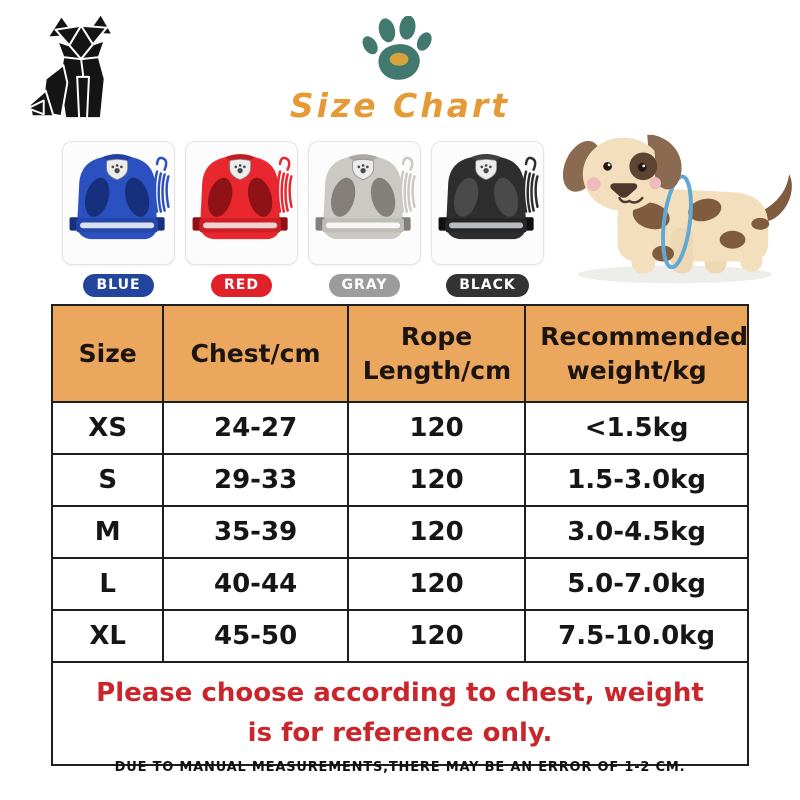  What do you see at coordinates (677, 209) in the screenshot?
I see `cartoon-puppy-icon` at bounding box center [677, 209].